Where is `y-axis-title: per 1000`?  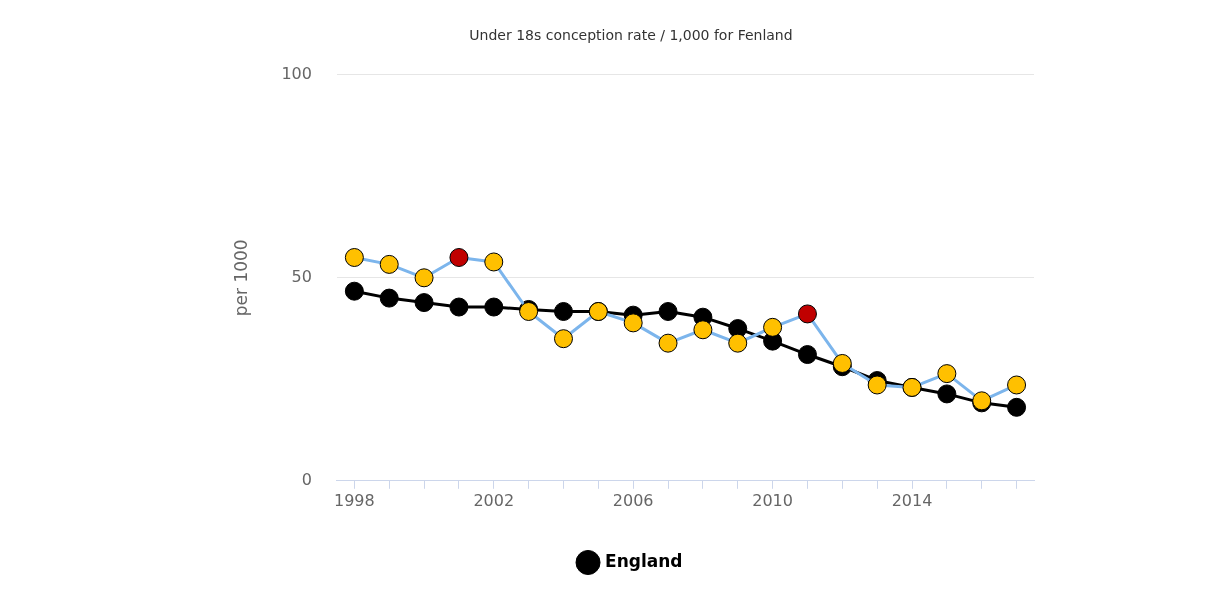 y-axis-title: per 1000 is located at coordinates (240, 278).